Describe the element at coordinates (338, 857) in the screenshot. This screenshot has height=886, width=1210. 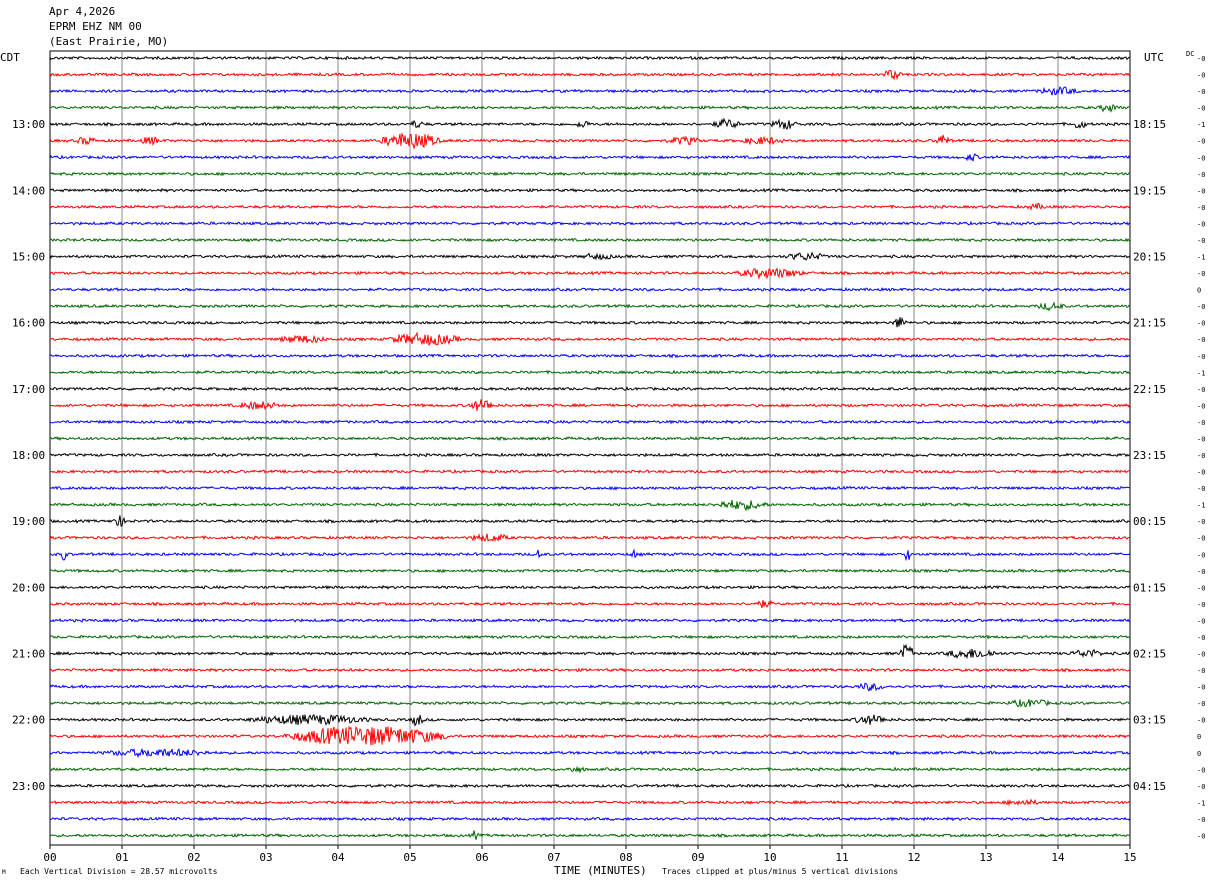
I see `x-tick-label: 04` at that location.